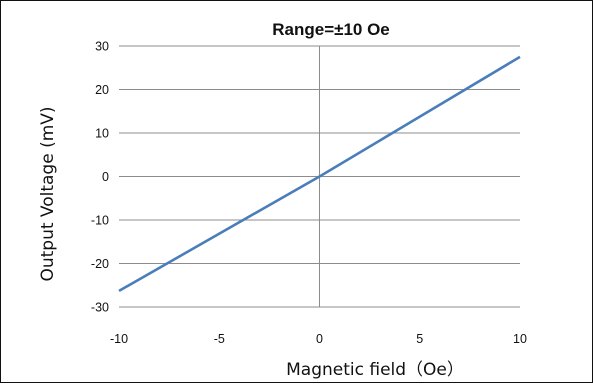 The width and height of the screenshot is (593, 384). What do you see at coordinates (100, 264) in the screenshot?
I see `y-tick-label: -20` at bounding box center [100, 264].